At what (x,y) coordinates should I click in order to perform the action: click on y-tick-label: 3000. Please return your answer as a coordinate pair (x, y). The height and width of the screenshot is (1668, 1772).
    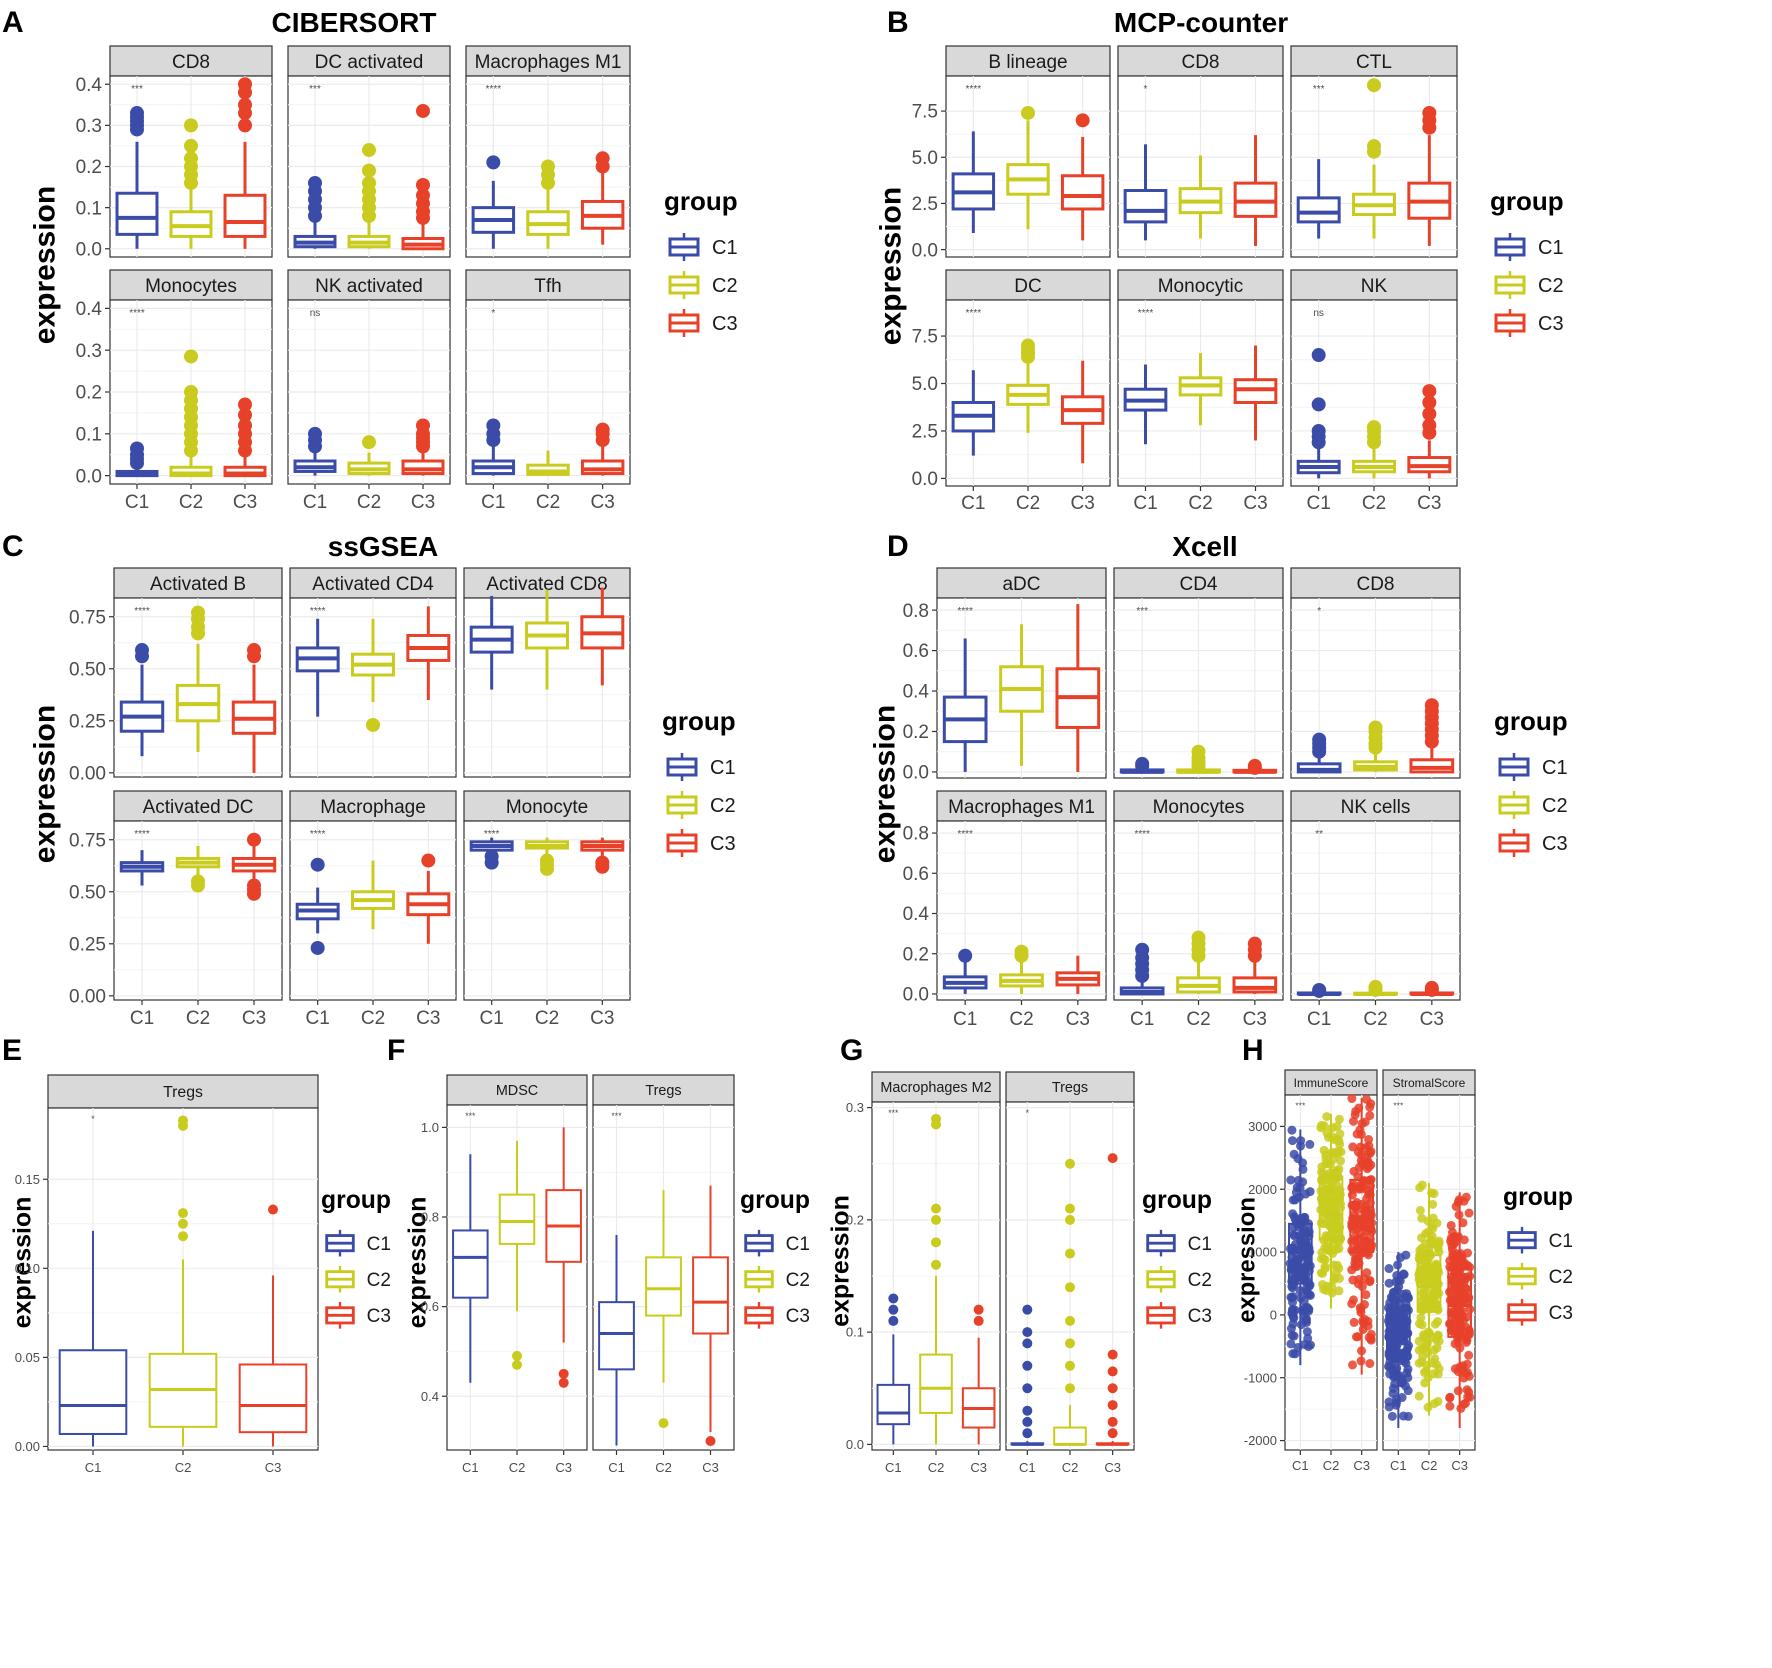
    Looking at the image, I should click on (1262, 1126).